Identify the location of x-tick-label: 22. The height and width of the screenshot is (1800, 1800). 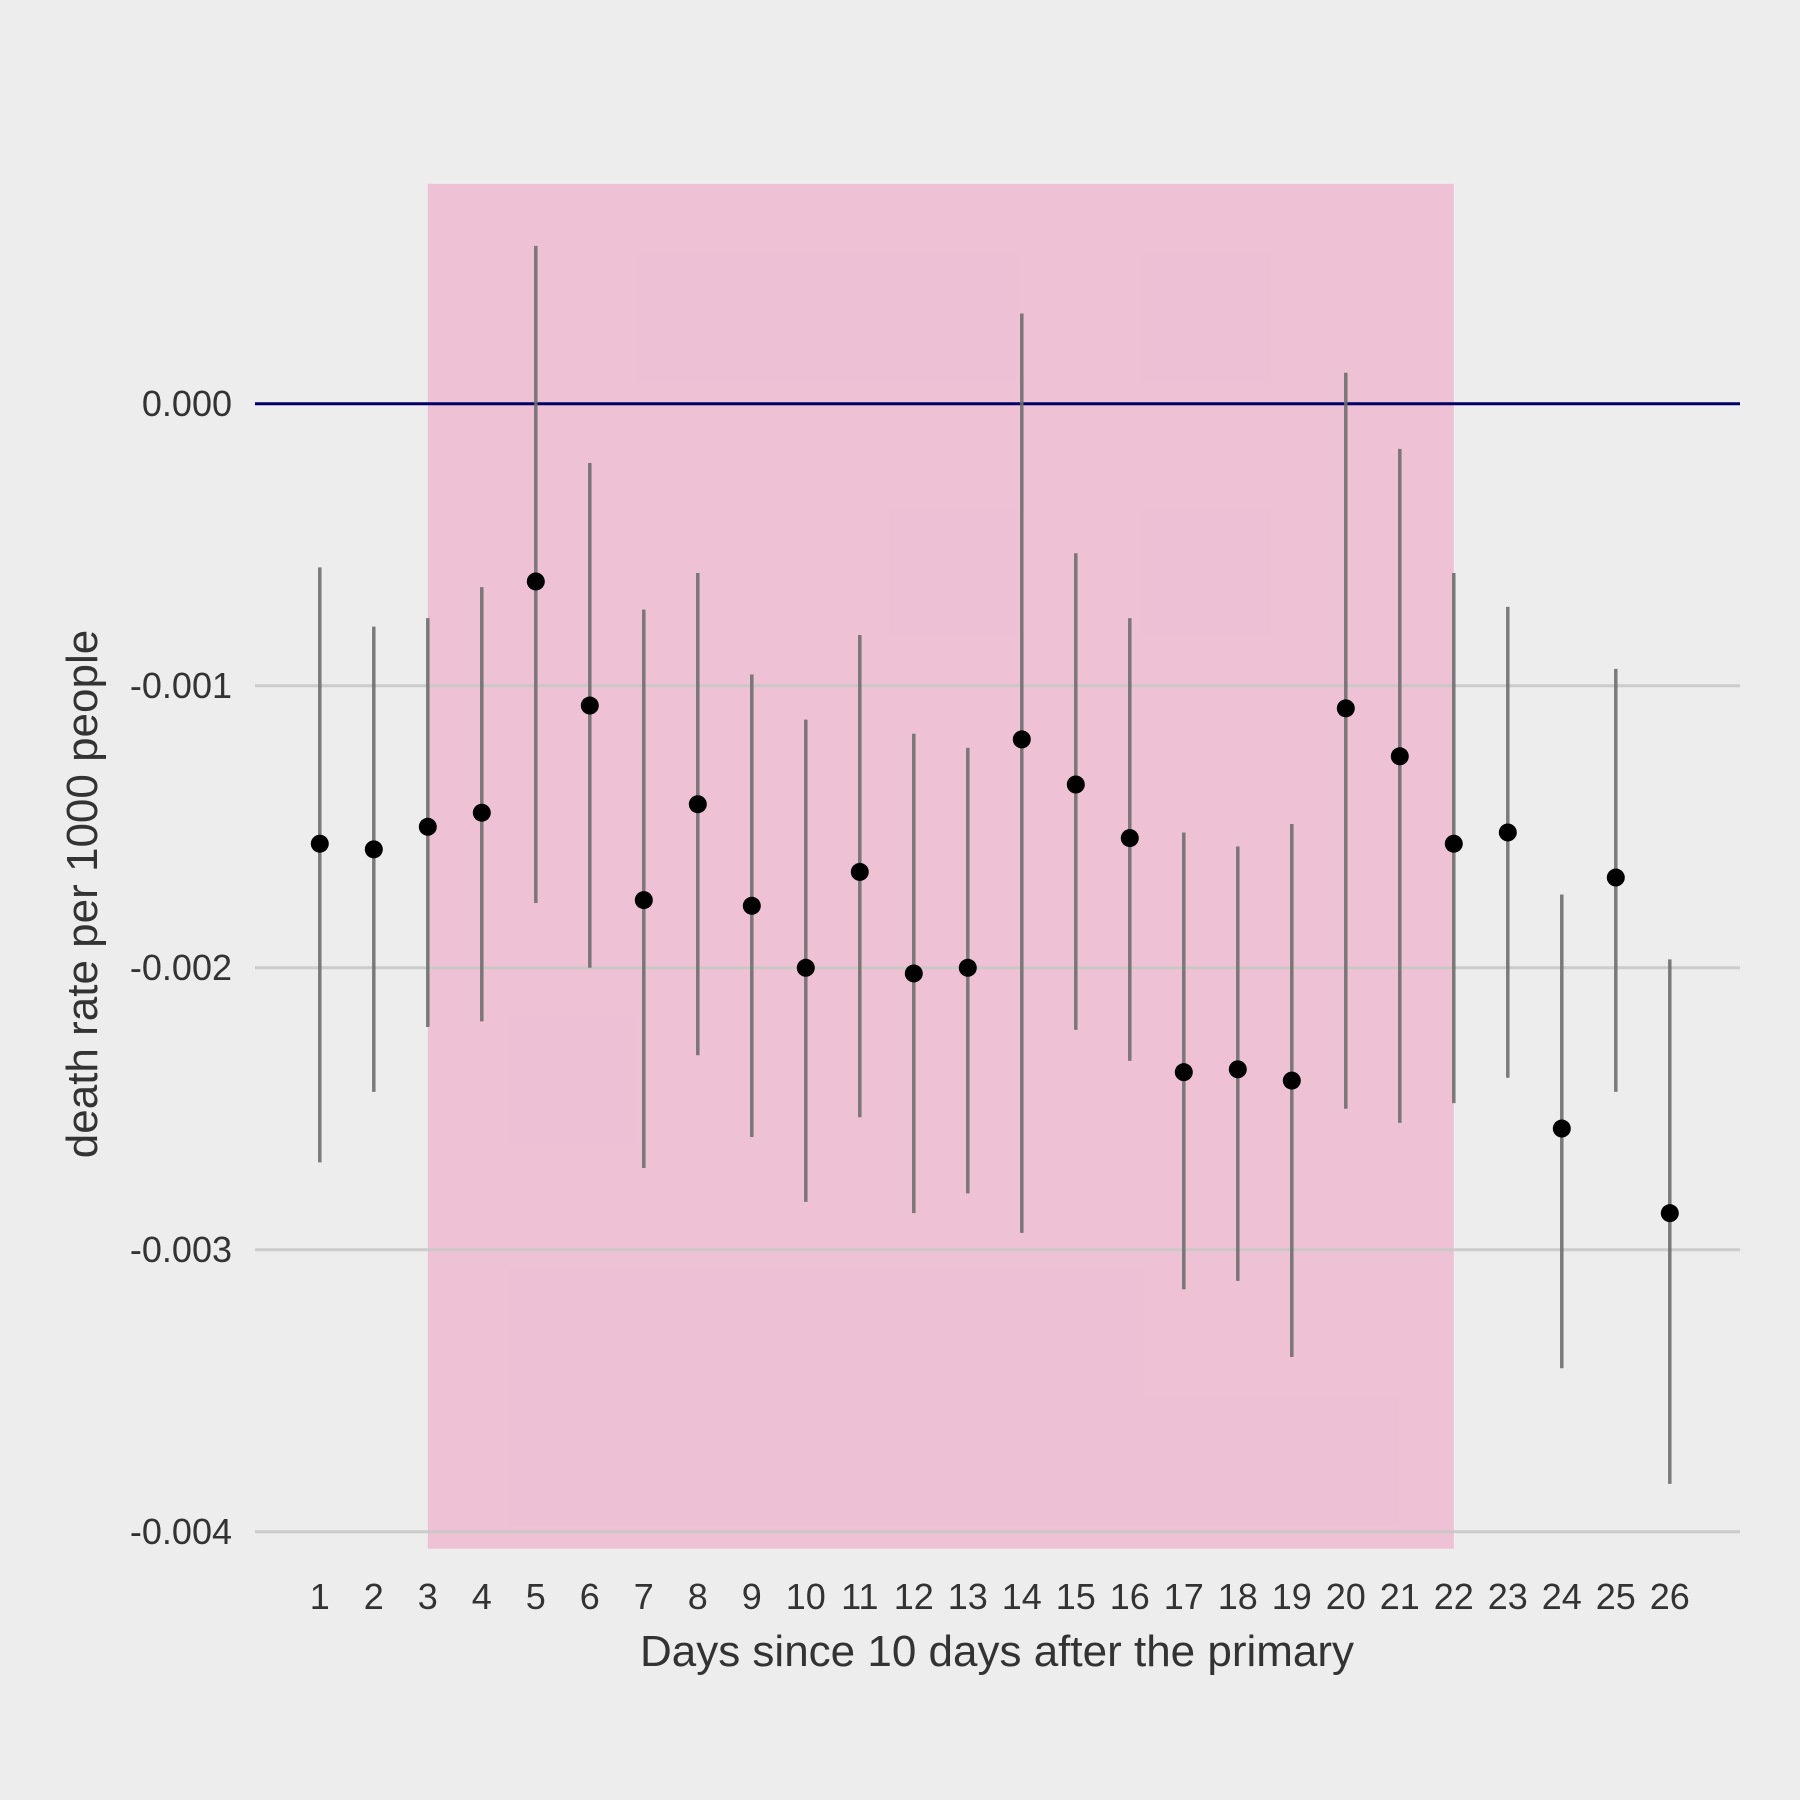
(1454, 1596).